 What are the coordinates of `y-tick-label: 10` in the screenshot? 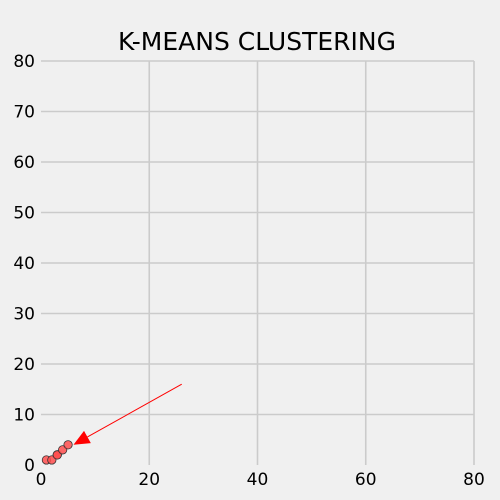 It's located at (24, 416).